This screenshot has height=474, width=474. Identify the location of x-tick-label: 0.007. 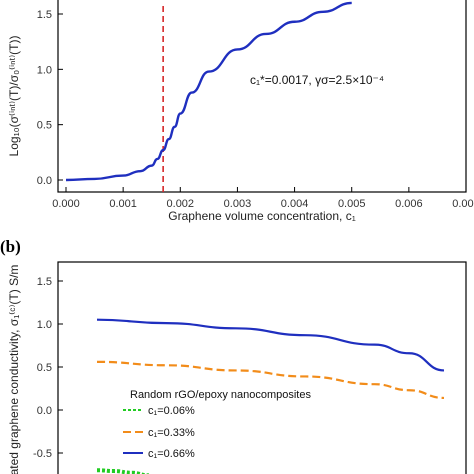
(463, 204).